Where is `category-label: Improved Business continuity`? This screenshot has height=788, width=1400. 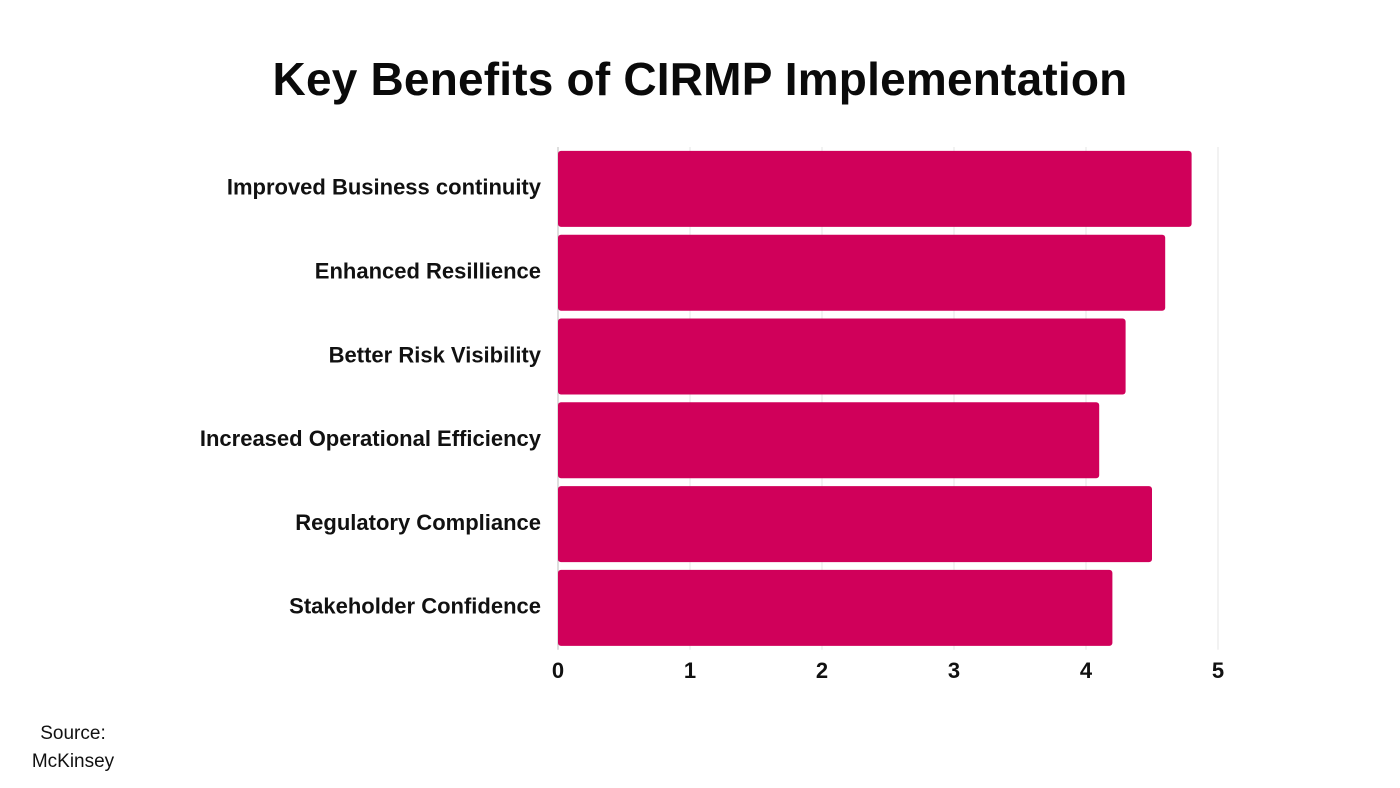 category-label: Improved Business continuity is located at coordinates (384, 187).